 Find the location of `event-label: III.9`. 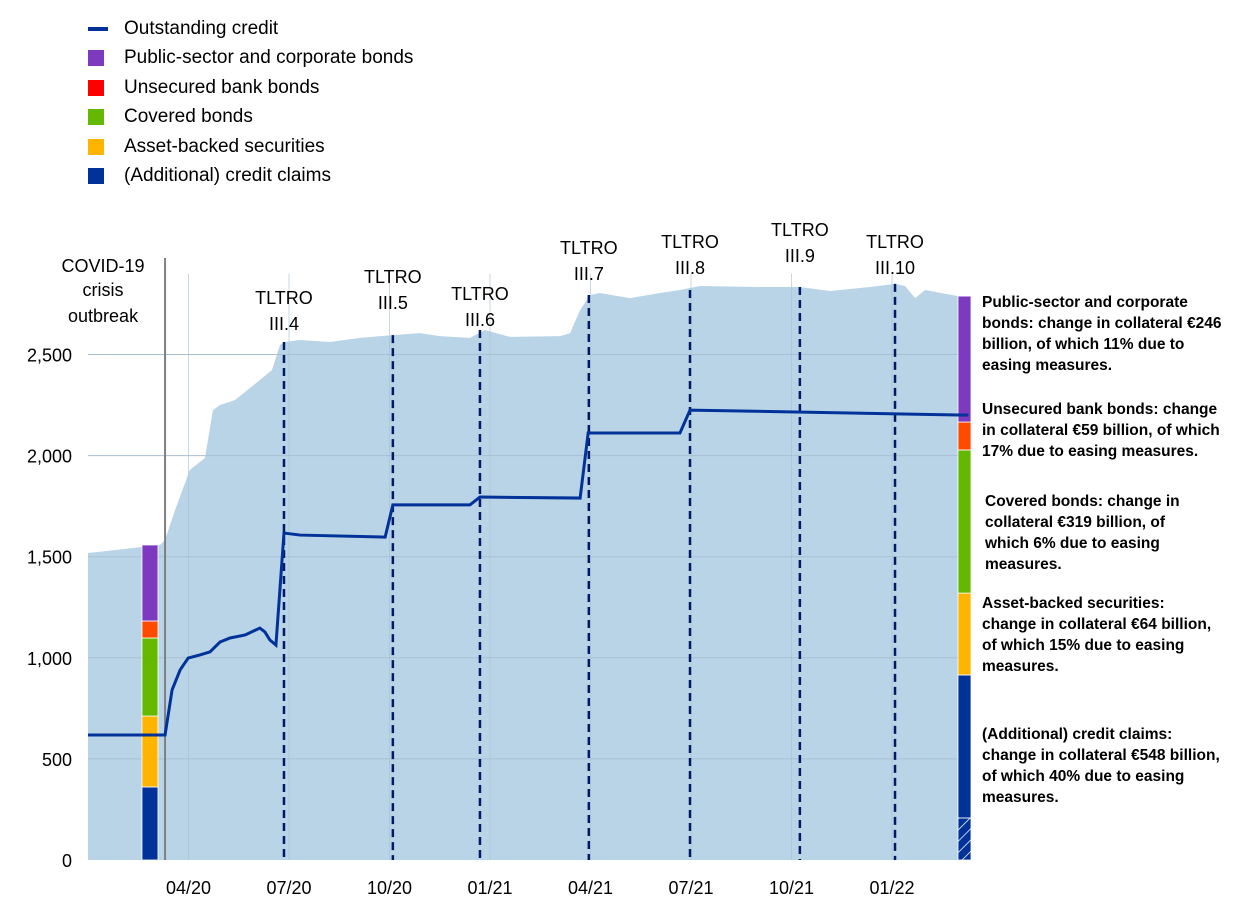

event-label: III.9 is located at coordinates (800, 256).